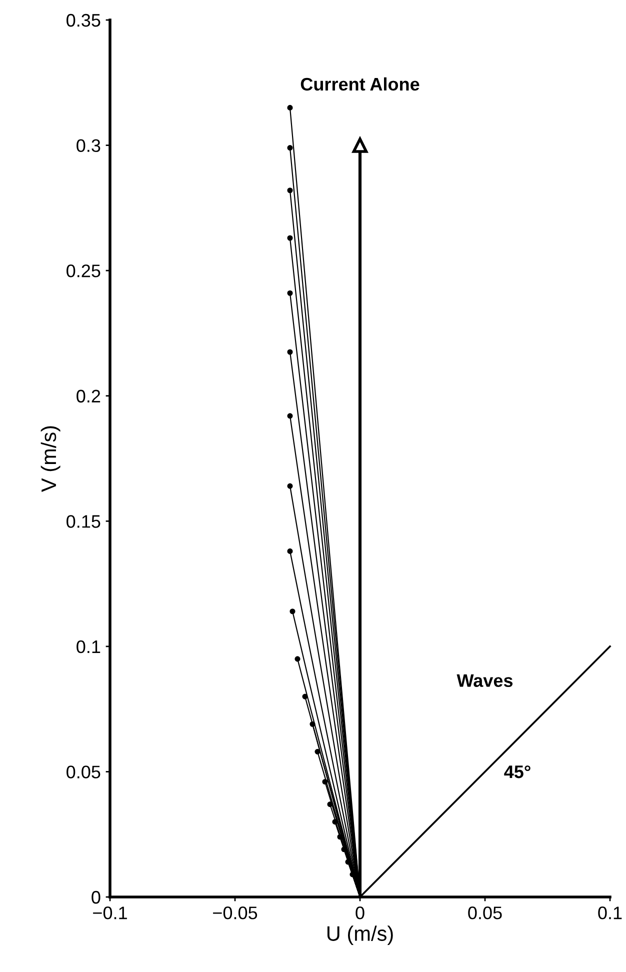 This screenshot has height=972, width=626. What do you see at coordinates (83, 20) in the screenshot?
I see `y-tick-label: 0.35` at bounding box center [83, 20].